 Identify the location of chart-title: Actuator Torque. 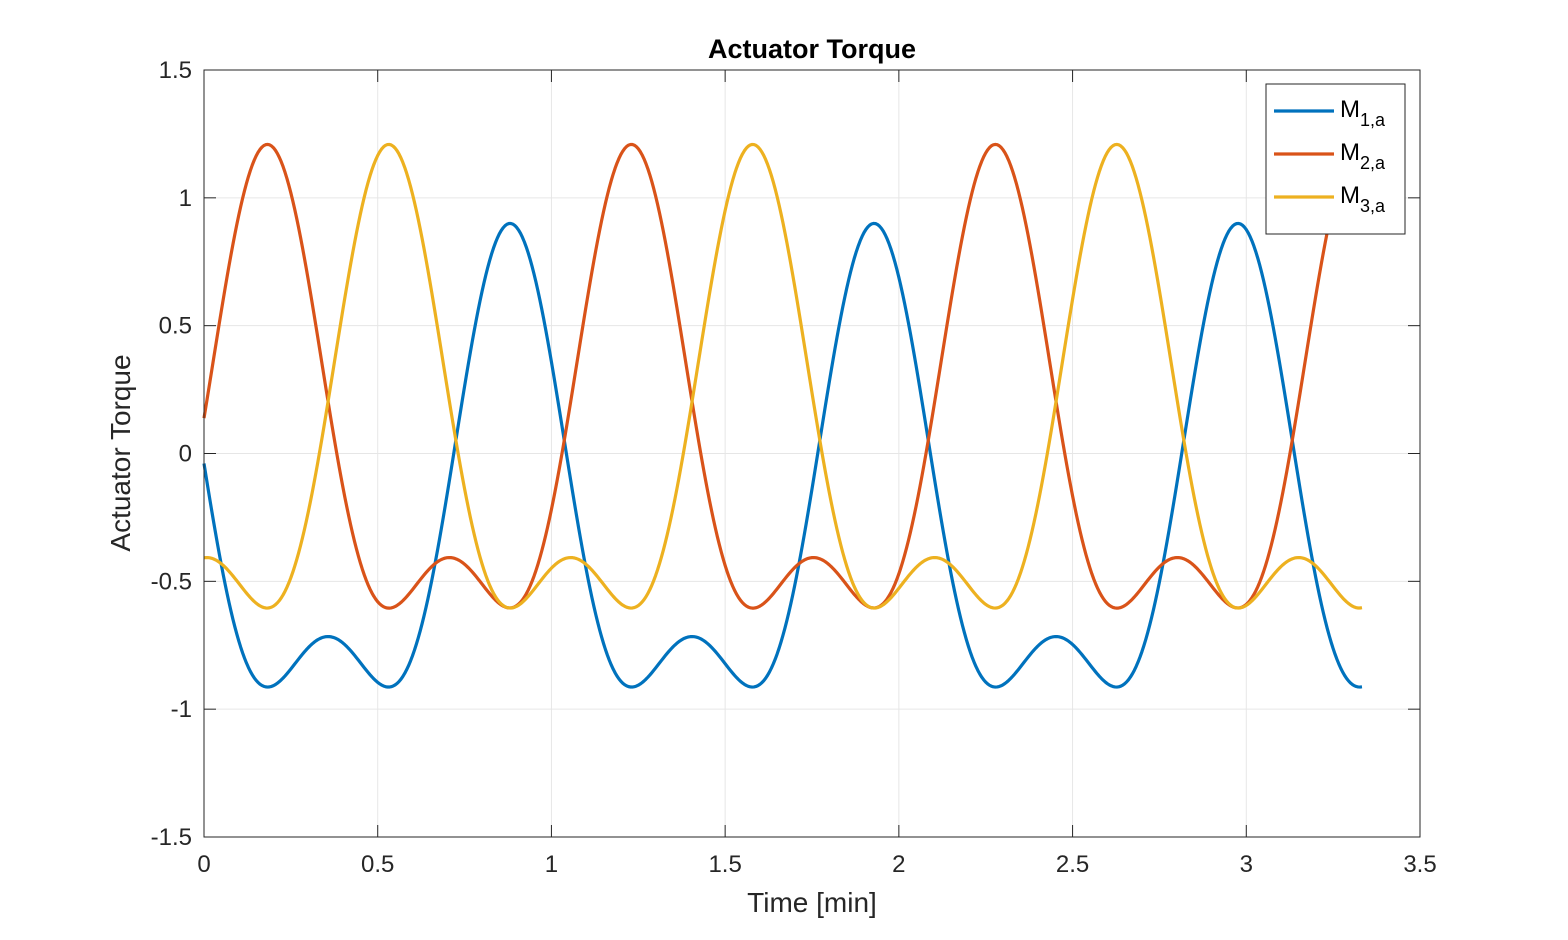
(812, 49).